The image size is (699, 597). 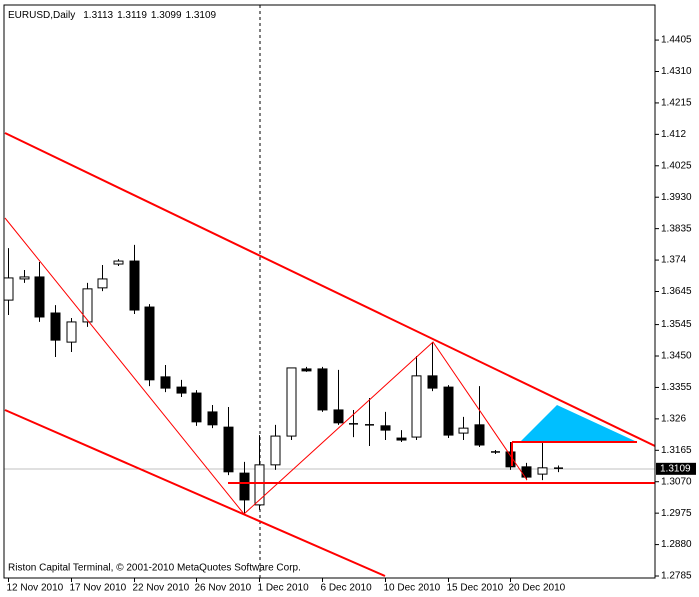 What do you see at coordinates (676, 324) in the screenshot?
I see `y-tick-label: 1.3545` at bounding box center [676, 324].